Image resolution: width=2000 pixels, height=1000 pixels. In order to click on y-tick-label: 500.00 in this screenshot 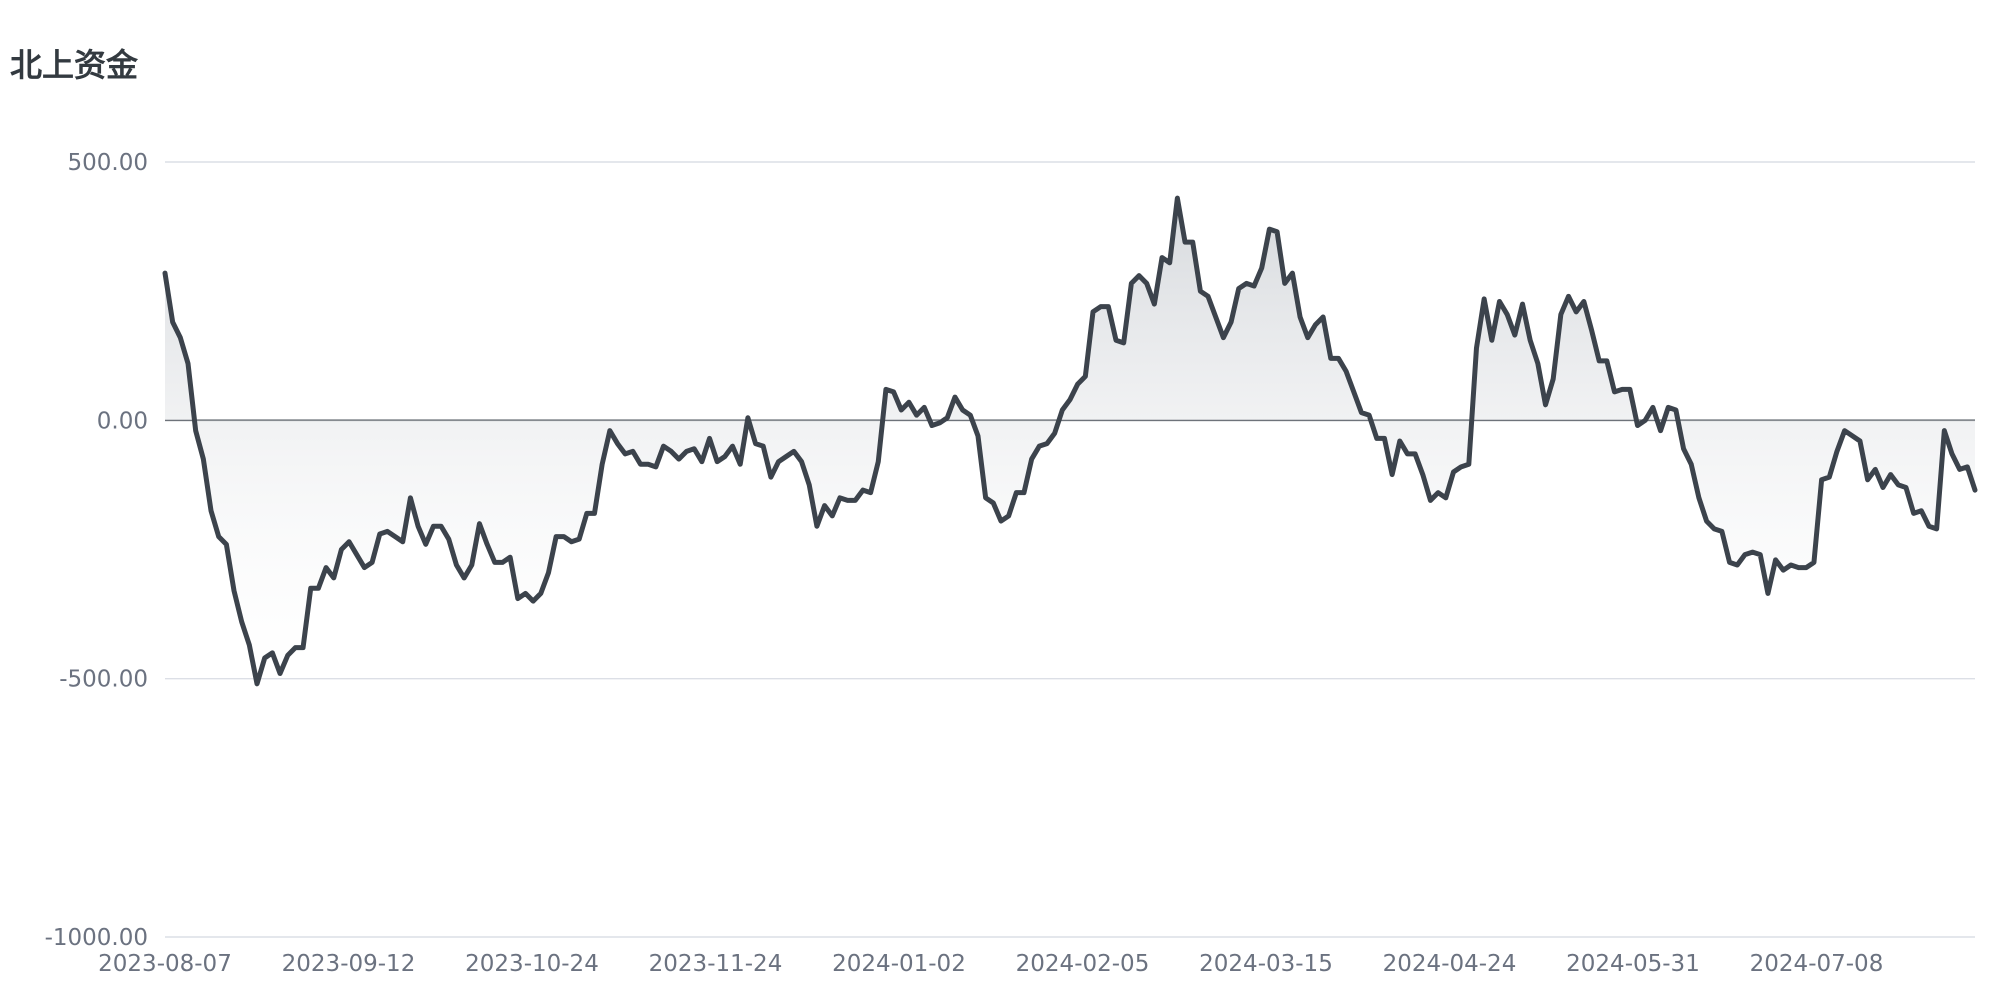, I will do `click(108, 163)`.